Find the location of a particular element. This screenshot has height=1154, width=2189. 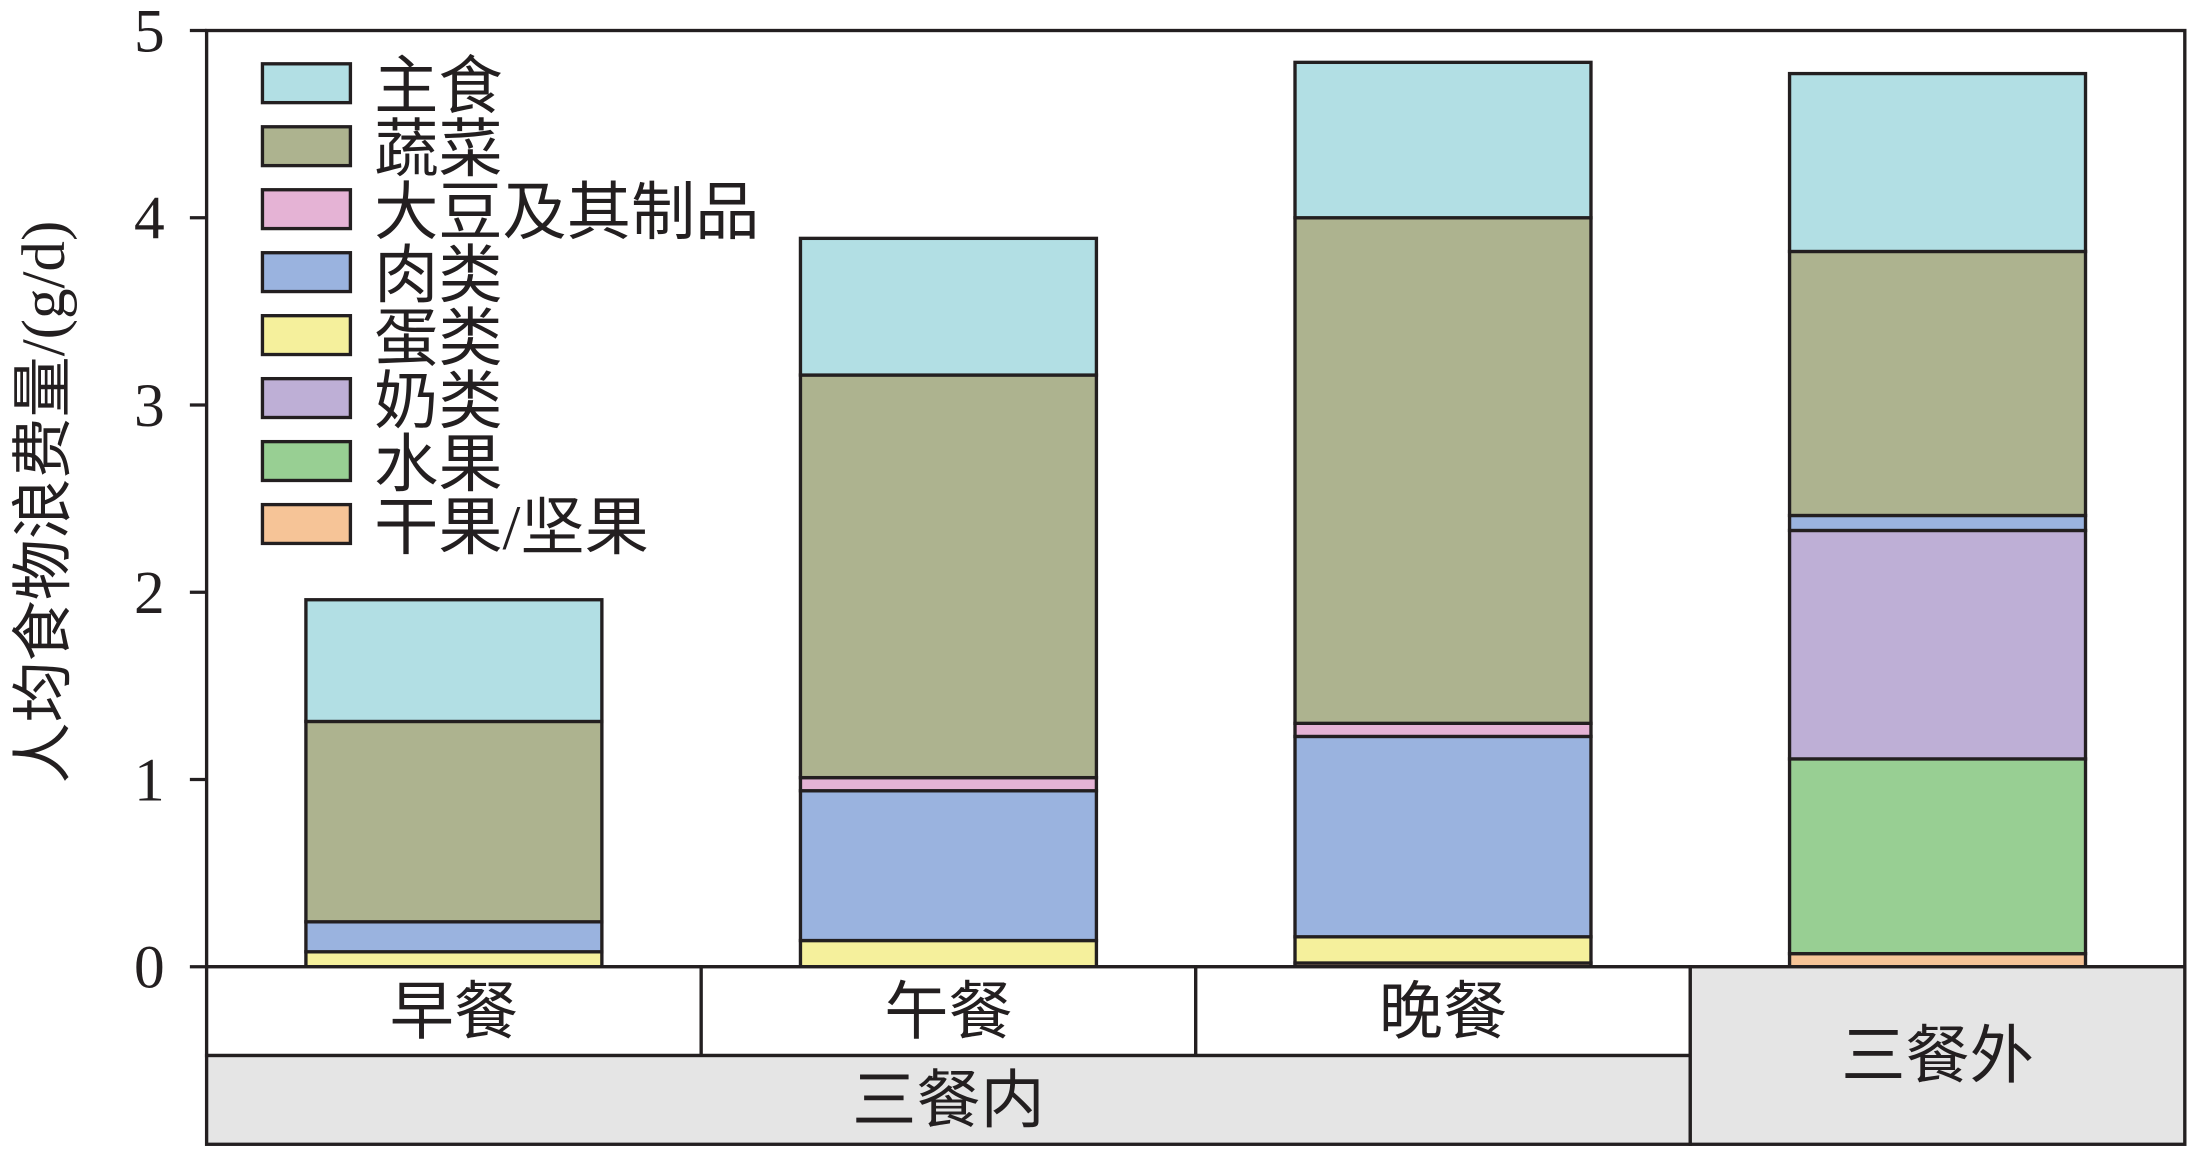

category-group-label: 三餐内 is located at coordinates (948, 1100).